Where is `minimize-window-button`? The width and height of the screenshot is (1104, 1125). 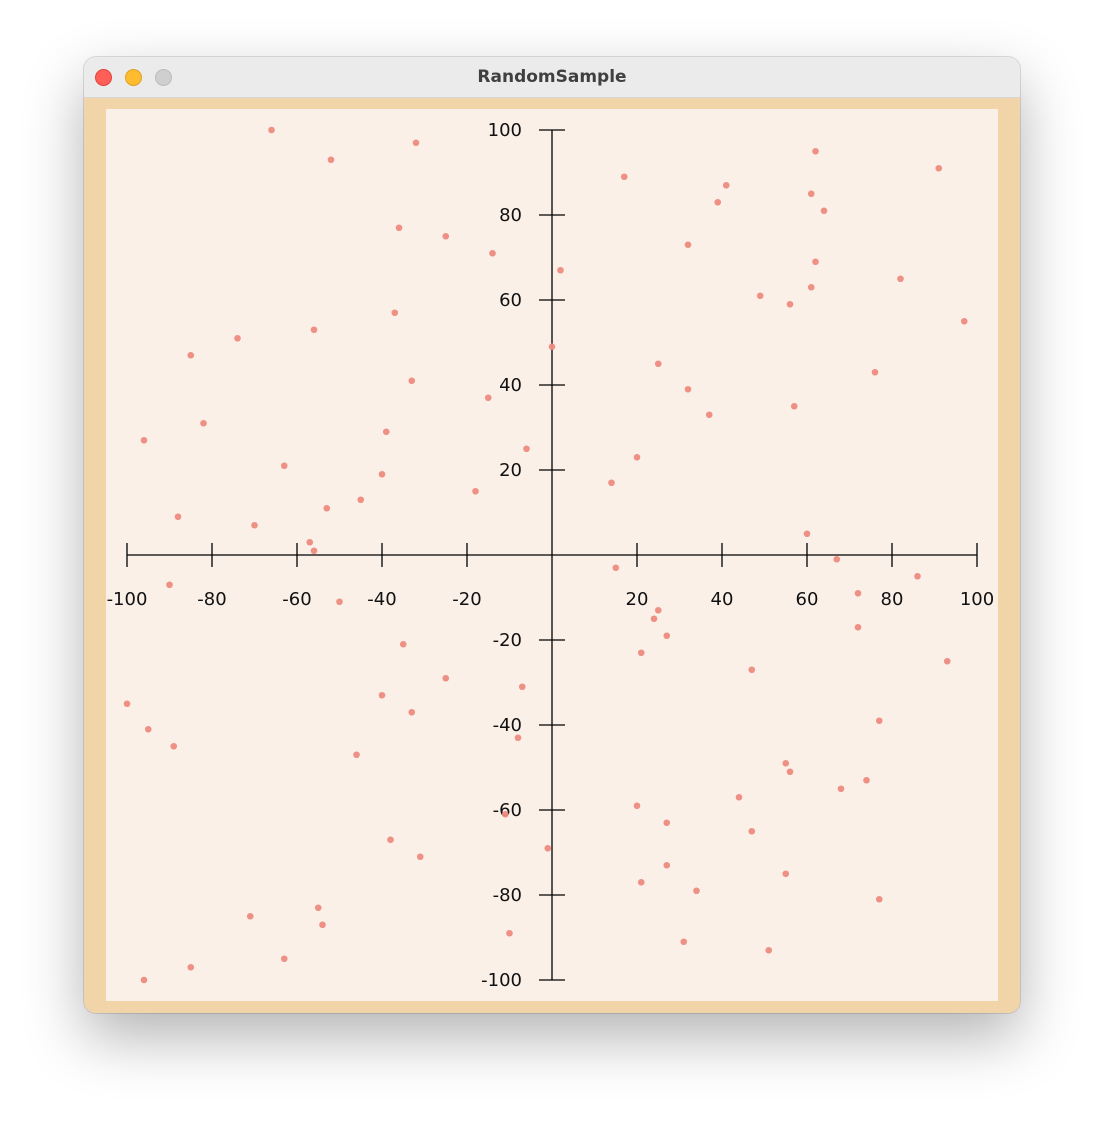
minimize-window-button is located at coordinates (133, 77).